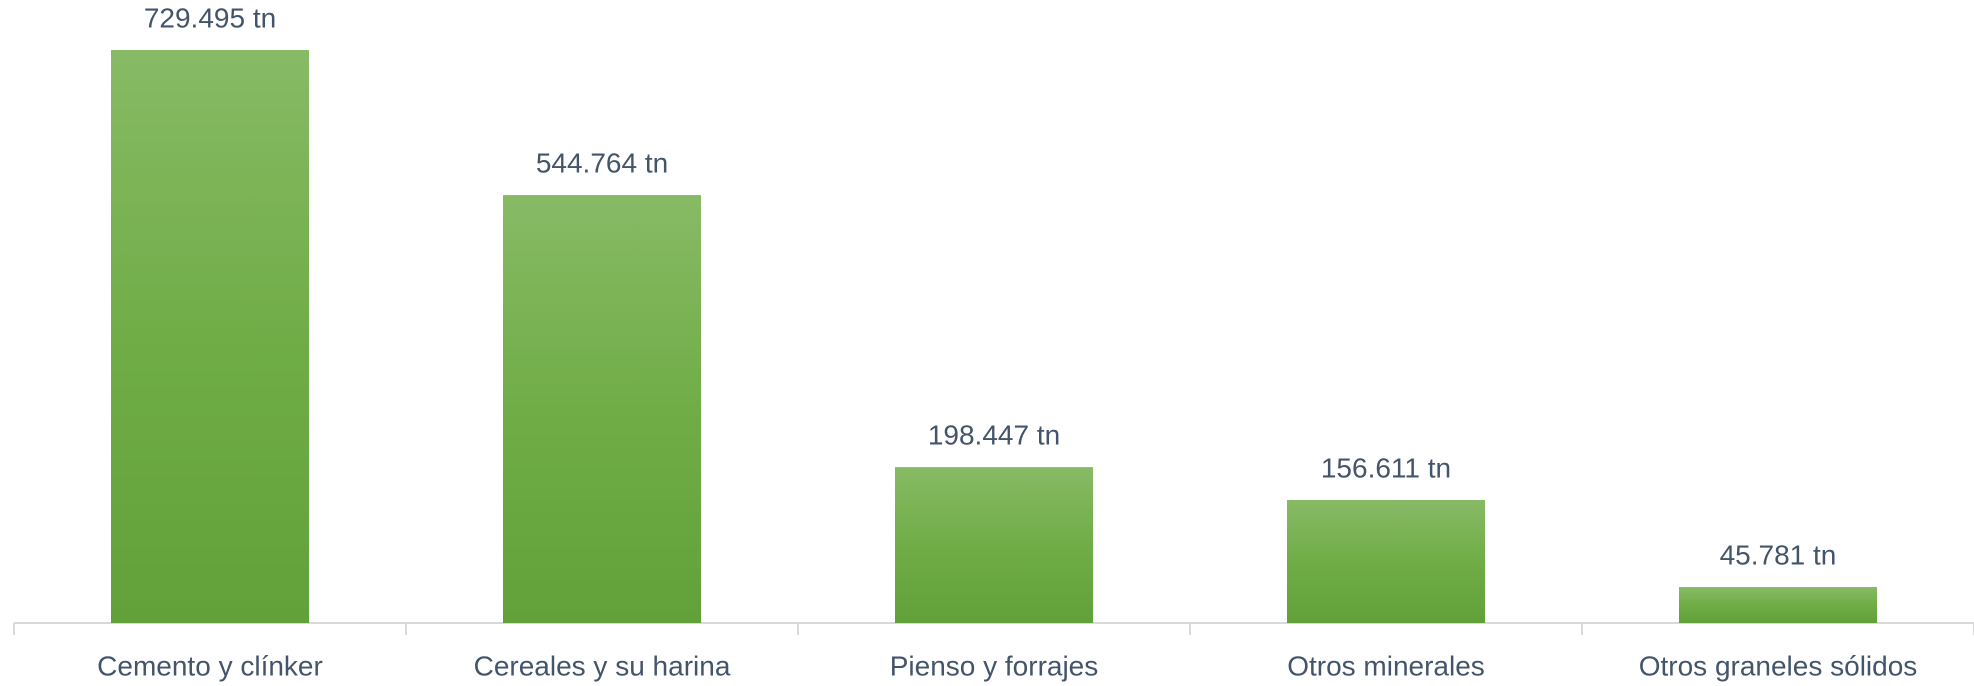 This screenshot has width=1974, height=686. What do you see at coordinates (1386, 665) in the screenshot?
I see `x-tick-label: Otros minerales` at bounding box center [1386, 665].